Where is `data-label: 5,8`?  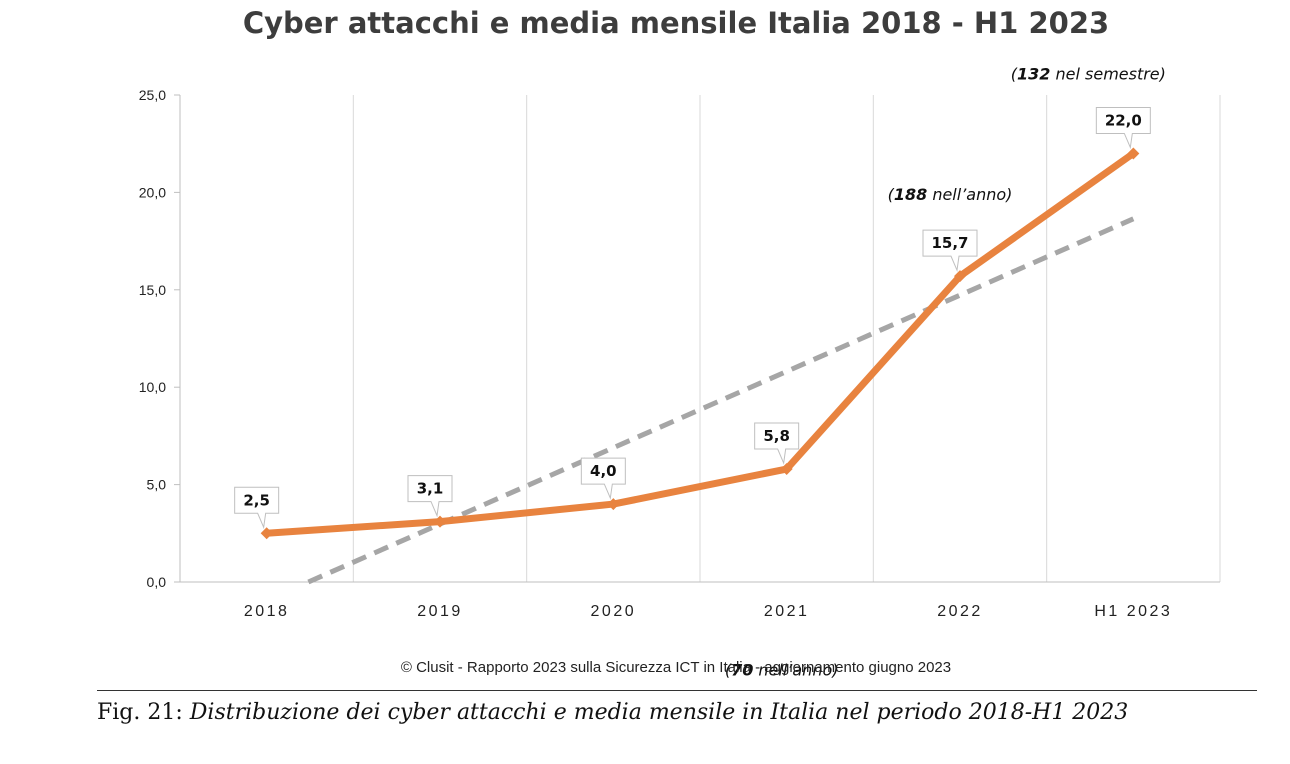
data-label: 5,8 is located at coordinates (777, 443).